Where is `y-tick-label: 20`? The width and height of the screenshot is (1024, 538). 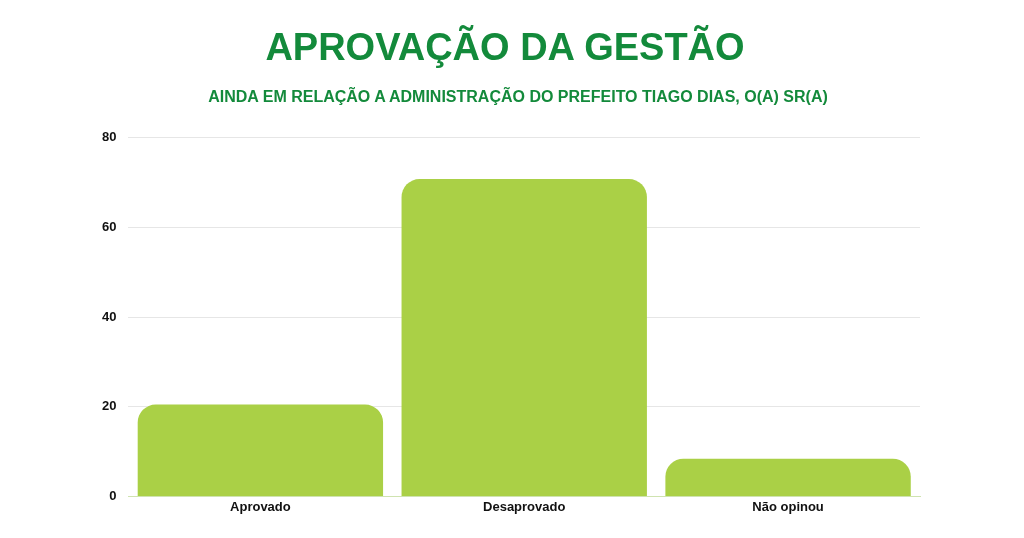 y-tick-label: 20 is located at coordinates (109, 406).